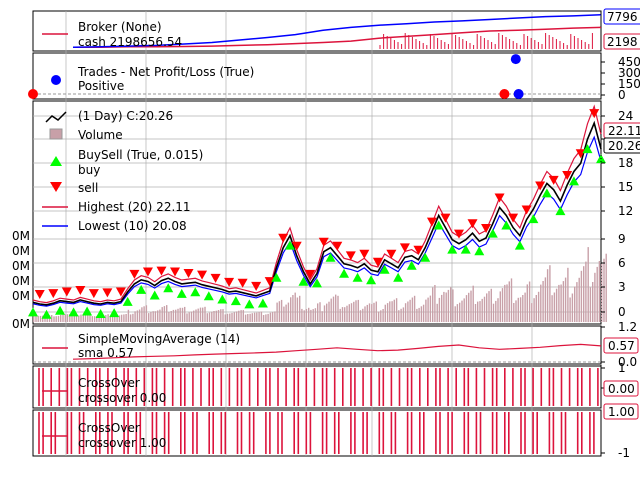  I want to click on cash-badge: 2198, so click(622, 42).